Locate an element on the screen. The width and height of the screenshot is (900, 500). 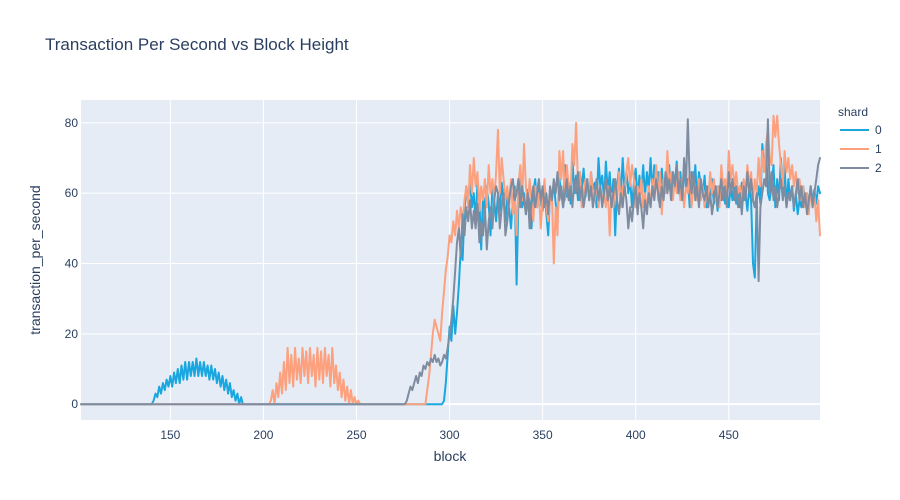
legend-item-2: 2 is located at coordinates (861, 168).